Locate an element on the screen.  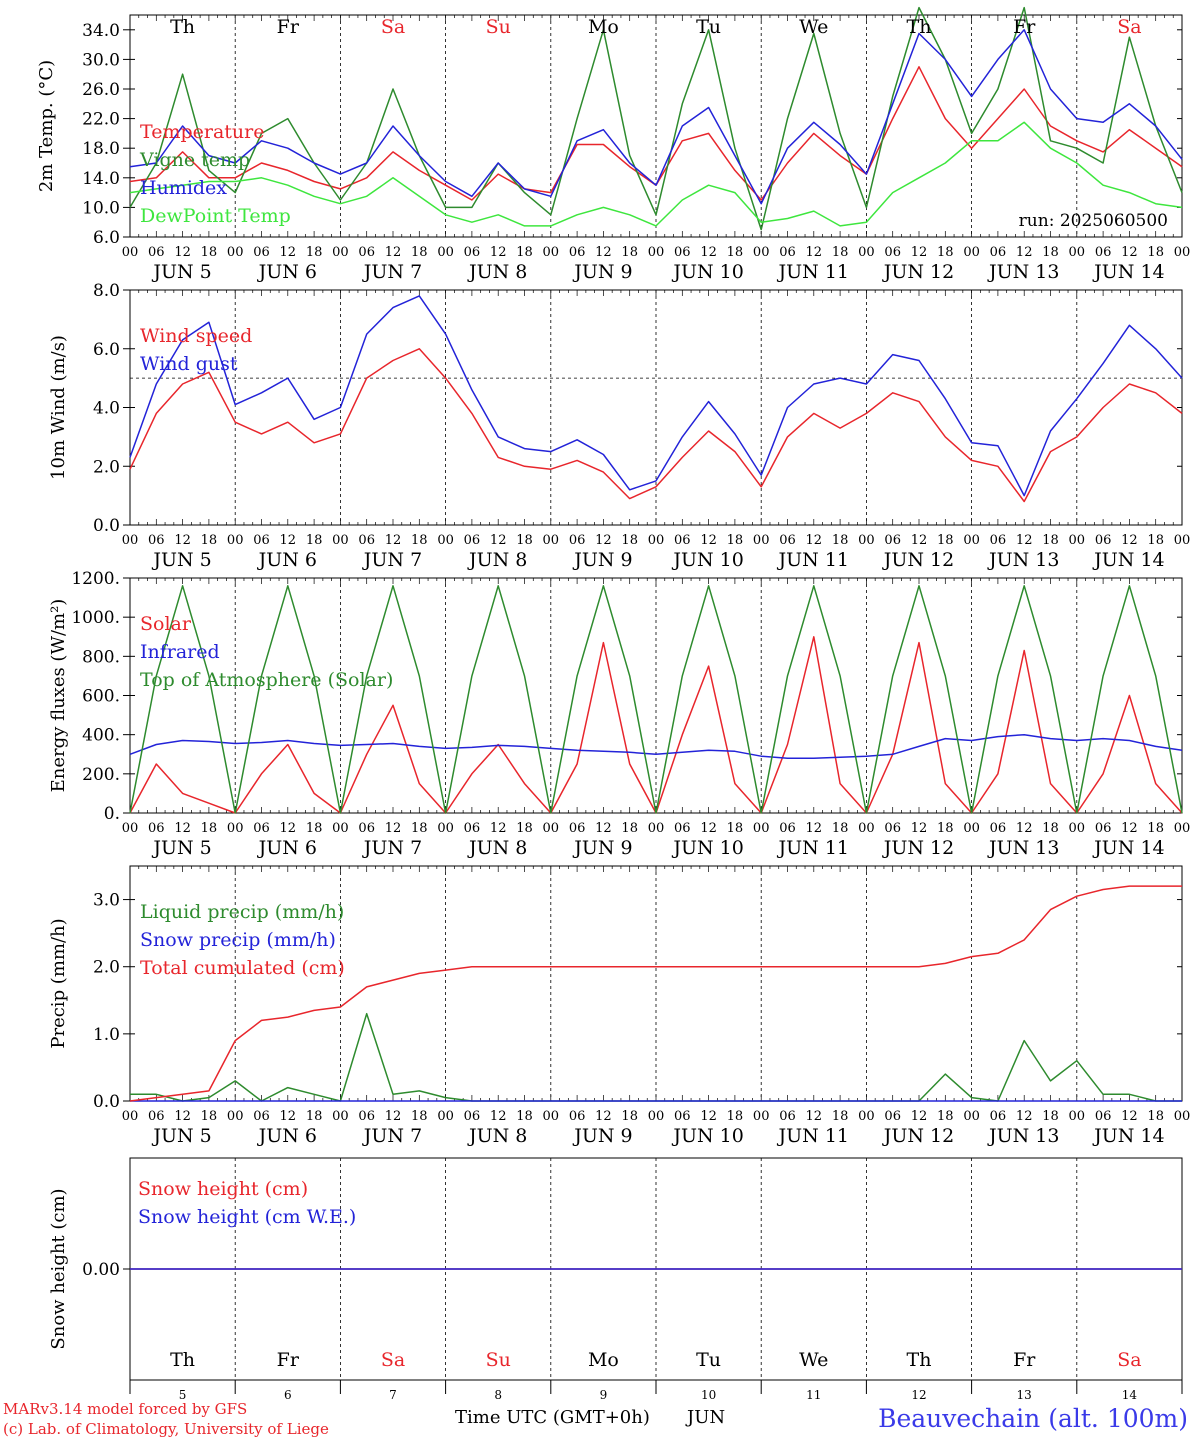
weekday-label: Fr is located at coordinates (1024, 27).